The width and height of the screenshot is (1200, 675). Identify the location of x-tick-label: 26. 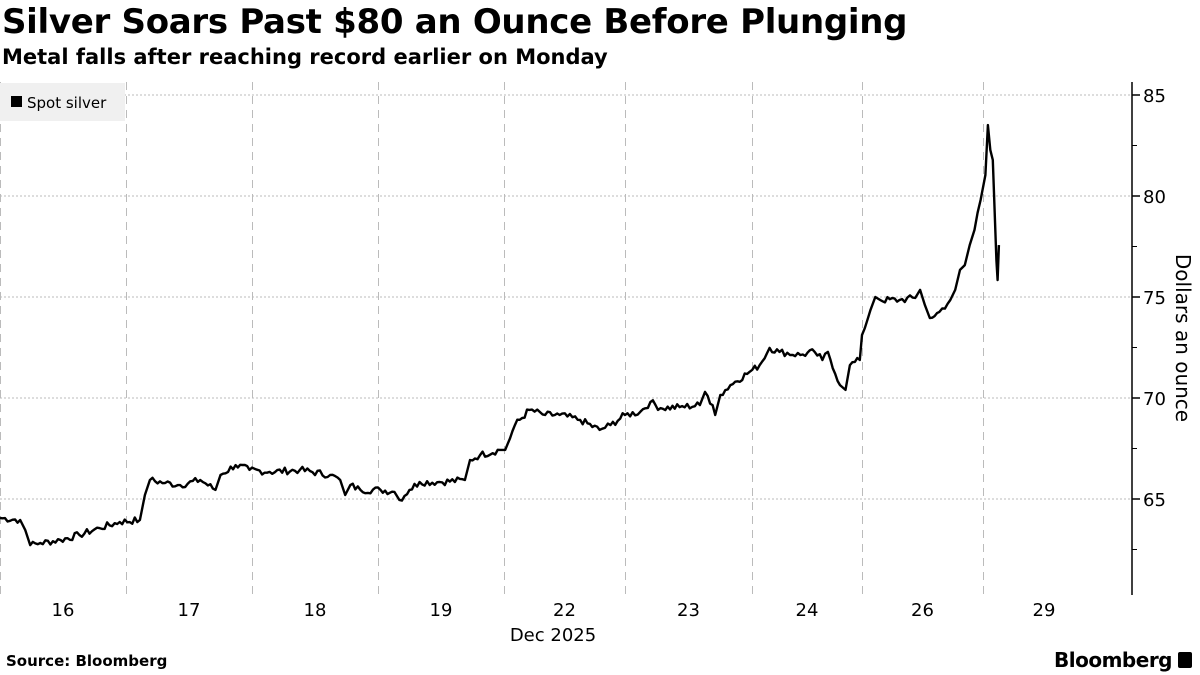
(922, 610).